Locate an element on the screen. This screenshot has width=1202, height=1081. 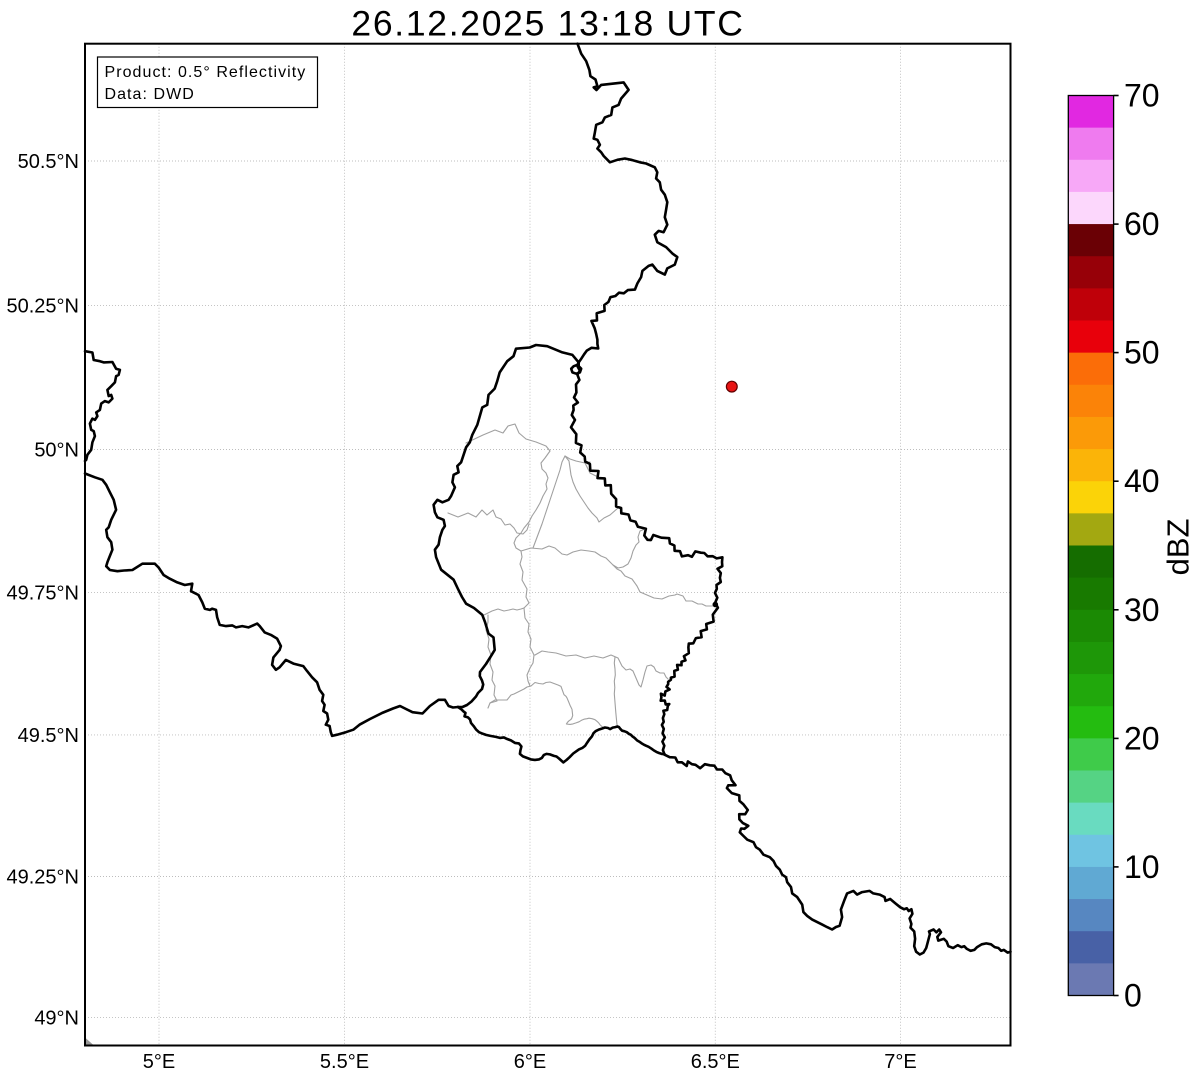
svg-text: 7°E is located at coordinates (900, 1062).